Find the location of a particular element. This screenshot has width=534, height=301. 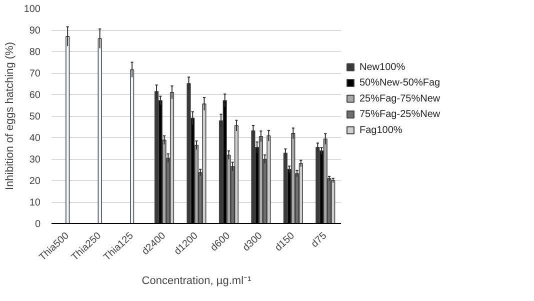

y-tick-label: 90 is located at coordinates (35, 31).